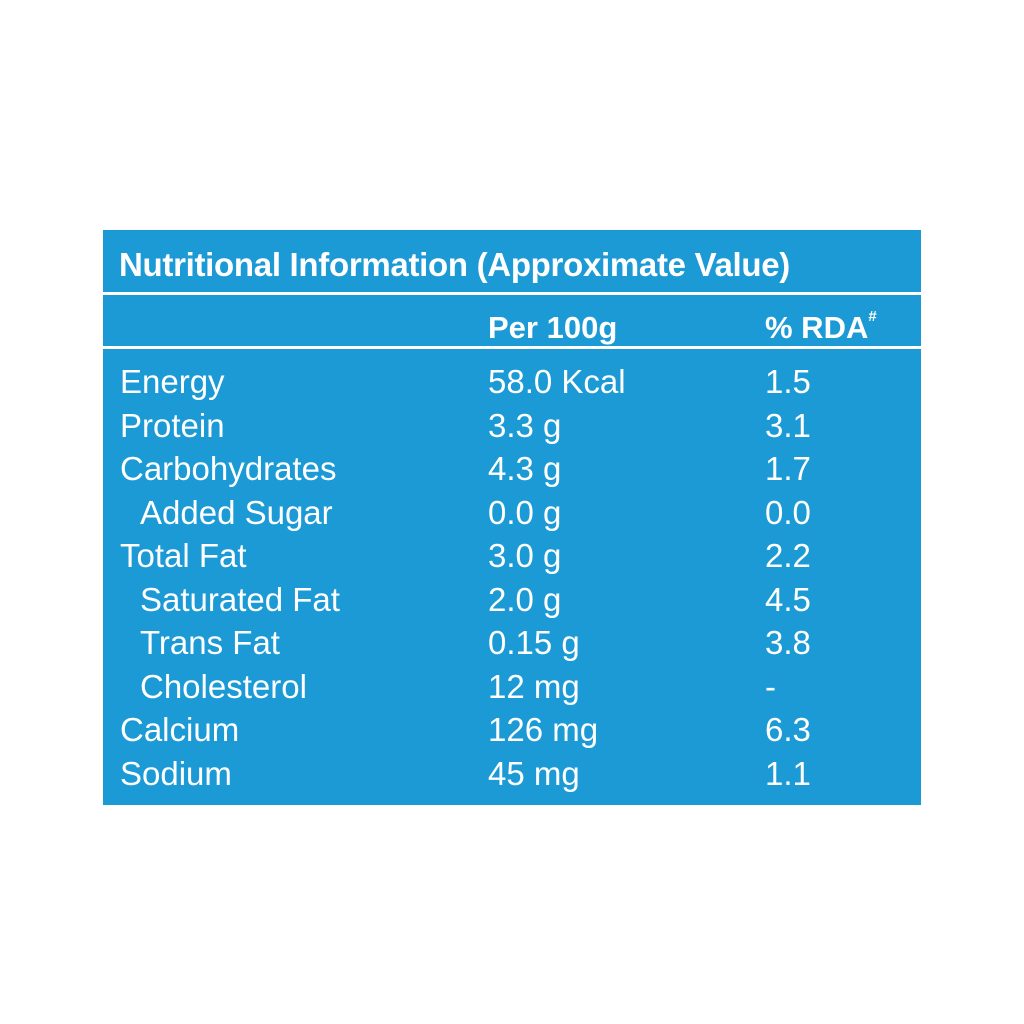  I want to click on nutrient-amount: 58.0 Kcal, so click(557, 381).